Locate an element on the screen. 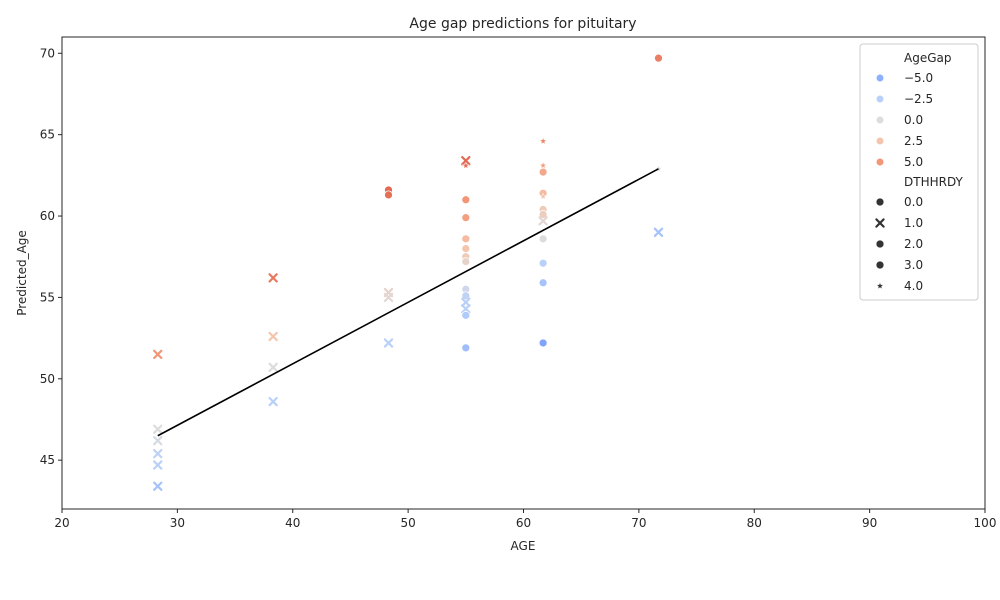 The width and height of the screenshot is (1000, 600). chart-title: Age gap predictions for pituitary is located at coordinates (522, 24).